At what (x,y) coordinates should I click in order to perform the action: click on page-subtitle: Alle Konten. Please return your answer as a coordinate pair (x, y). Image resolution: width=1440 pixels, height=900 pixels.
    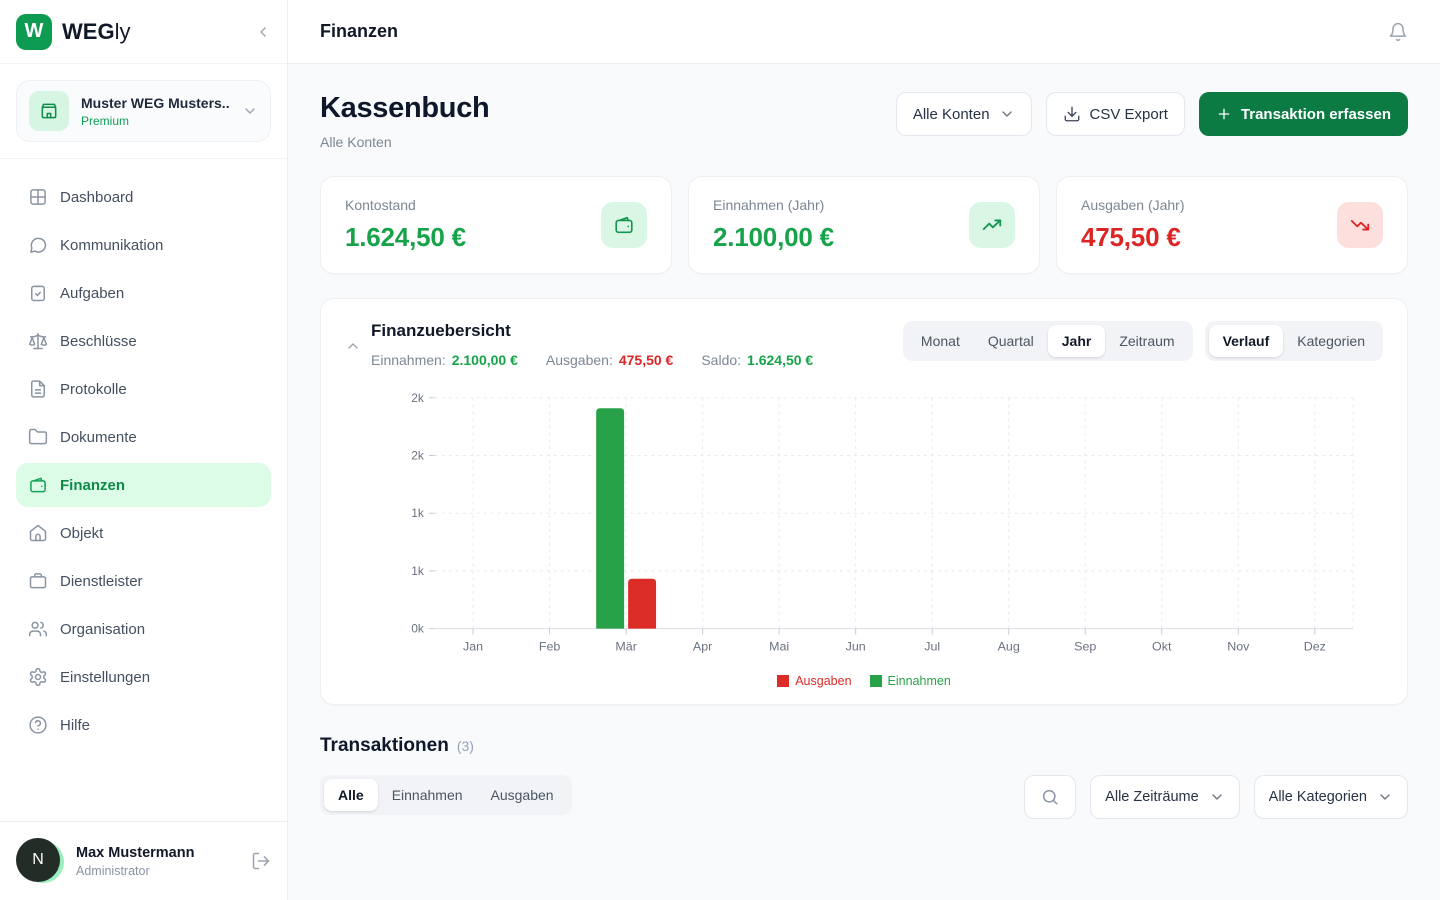
    Looking at the image, I should click on (356, 142).